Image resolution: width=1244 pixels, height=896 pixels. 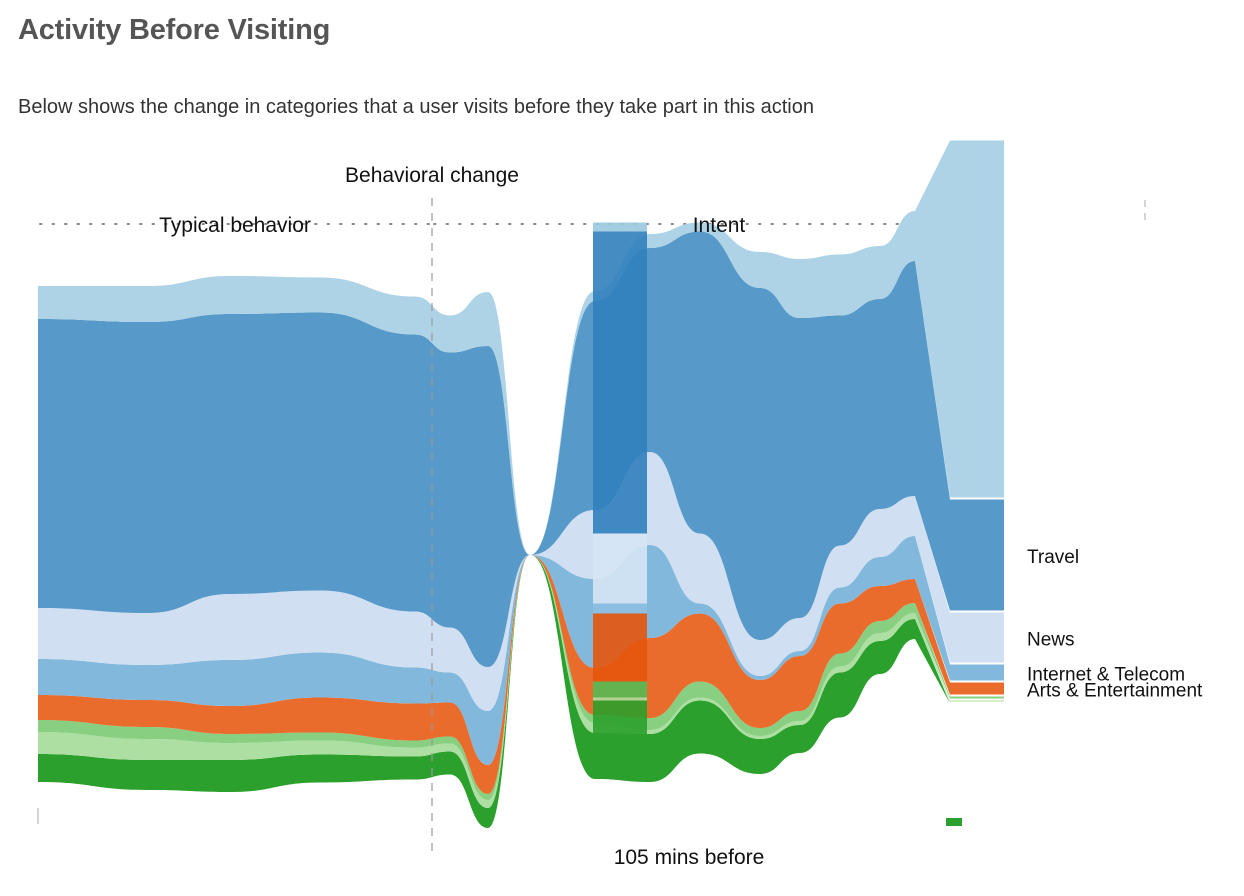 I want to click on hover-time-label: 105 mins before, so click(x=689, y=857).